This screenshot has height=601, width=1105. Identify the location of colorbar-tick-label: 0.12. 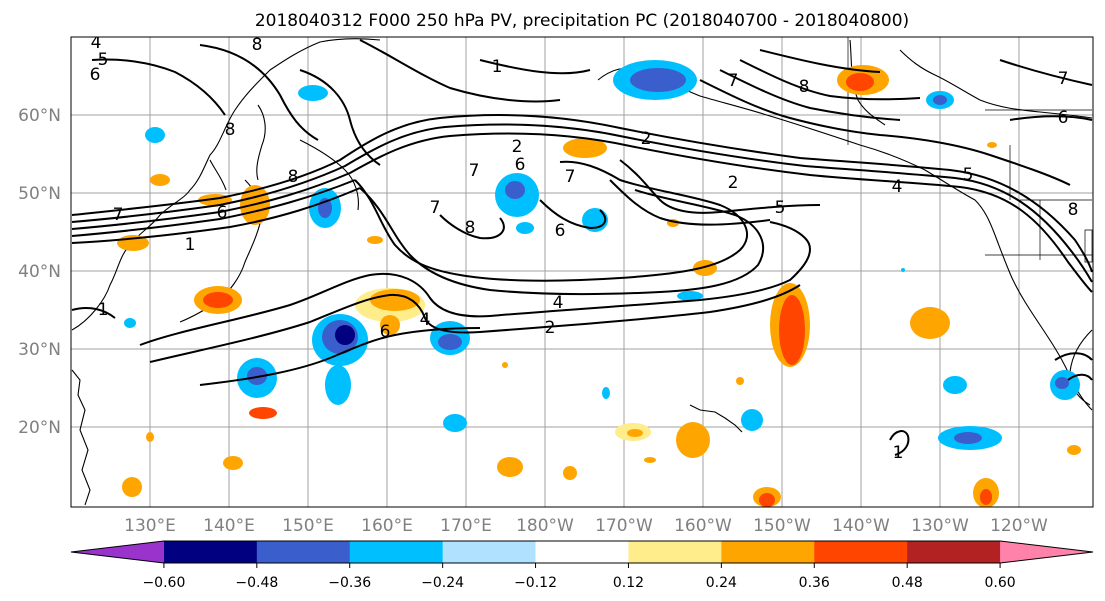
(628, 583).